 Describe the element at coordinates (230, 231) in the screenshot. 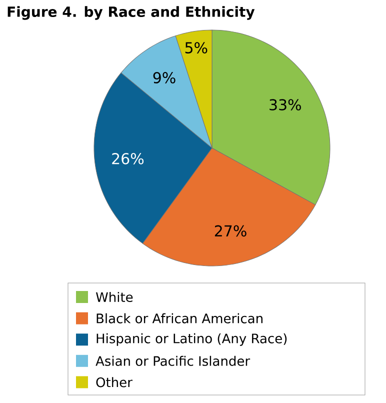

I see `data-label: 27%` at that location.